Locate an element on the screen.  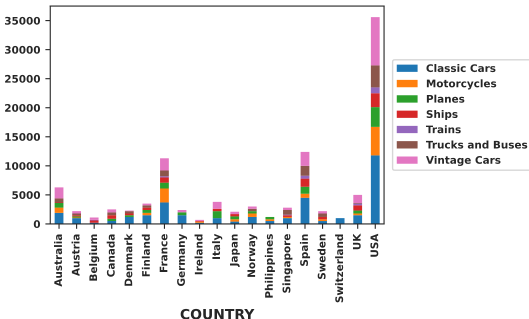
x-tick-label: Spain is located at coordinates (305, 250).